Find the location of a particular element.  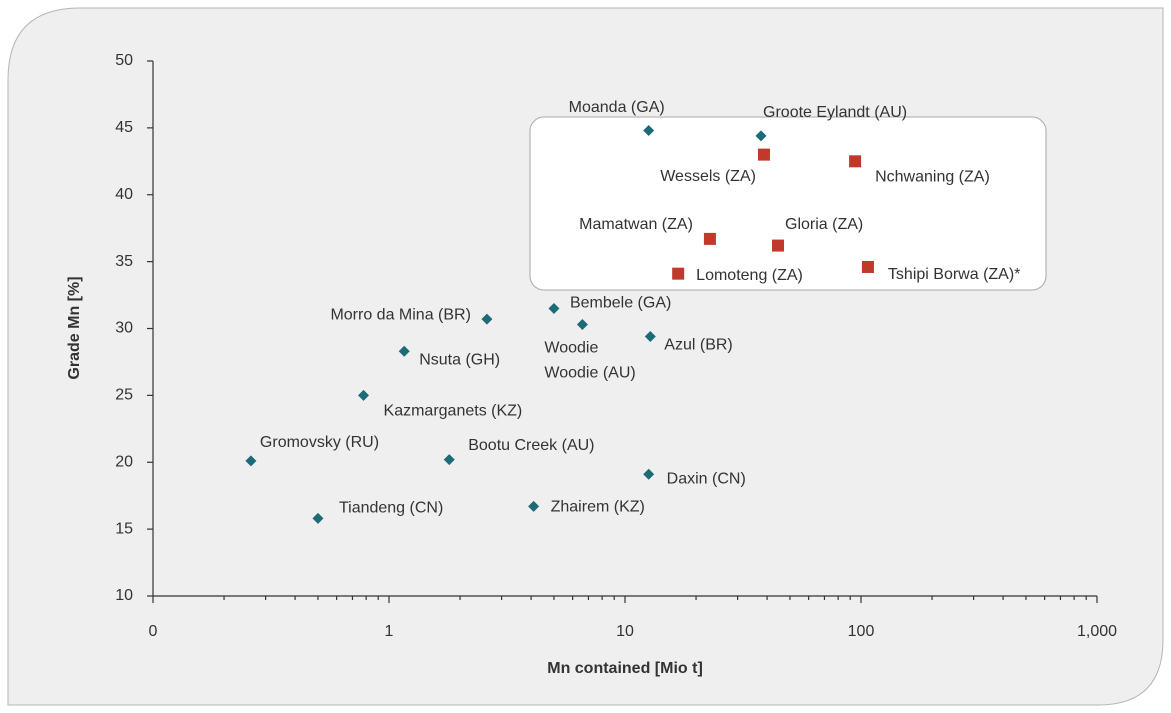

point-label: Zhairem (KZ) is located at coordinates (598, 507).